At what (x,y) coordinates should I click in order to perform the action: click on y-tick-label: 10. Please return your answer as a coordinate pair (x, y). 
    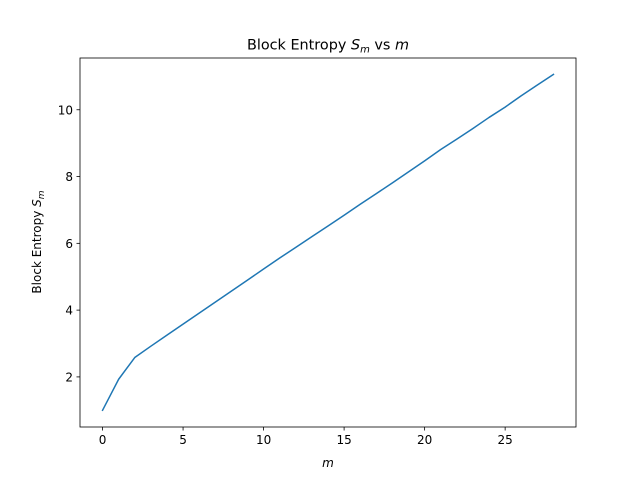
    Looking at the image, I should click on (65, 110).